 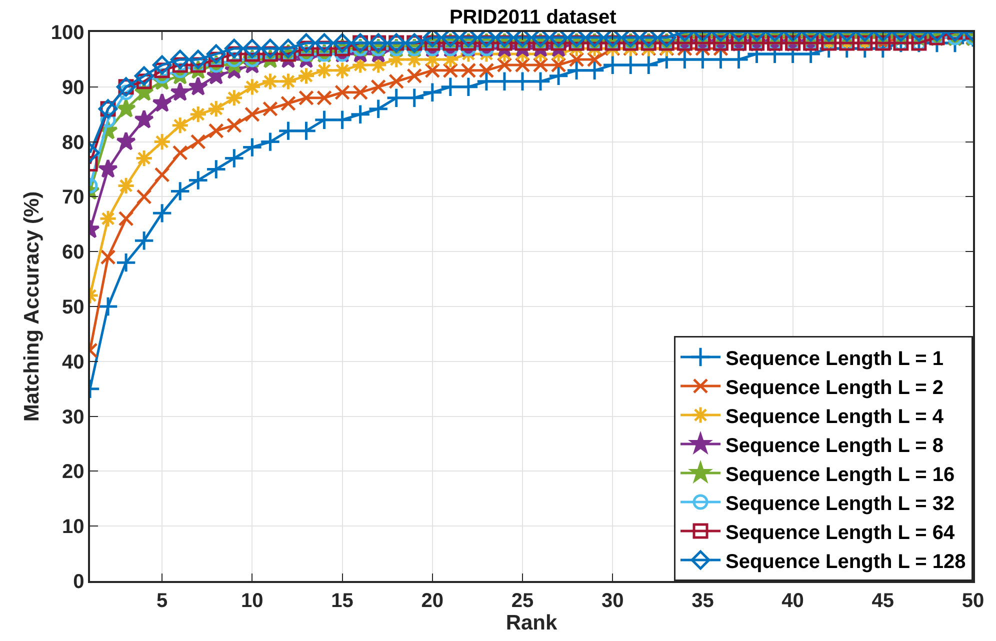 What do you see at coordinates (846, 561) in the screenshot?
I see `legend-label: Sequence Length L = 128` at bounding box center [846, 561].